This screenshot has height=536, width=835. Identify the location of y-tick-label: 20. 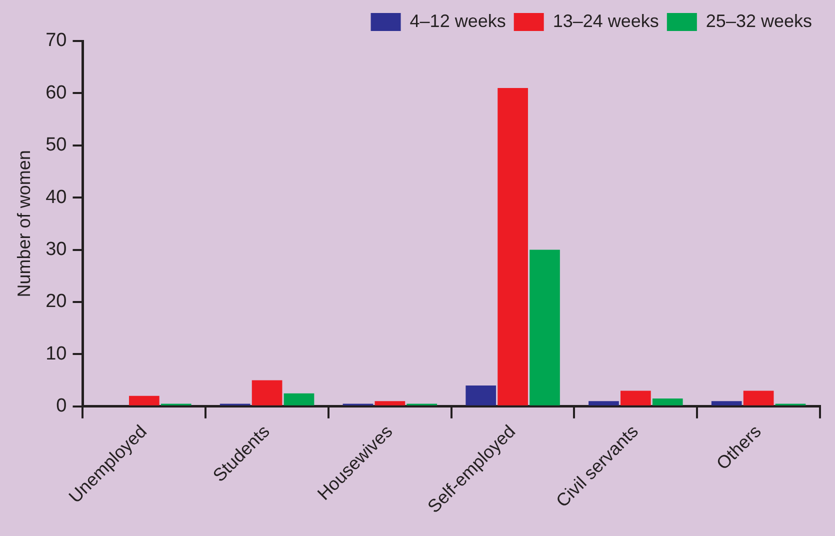
(56, 301).